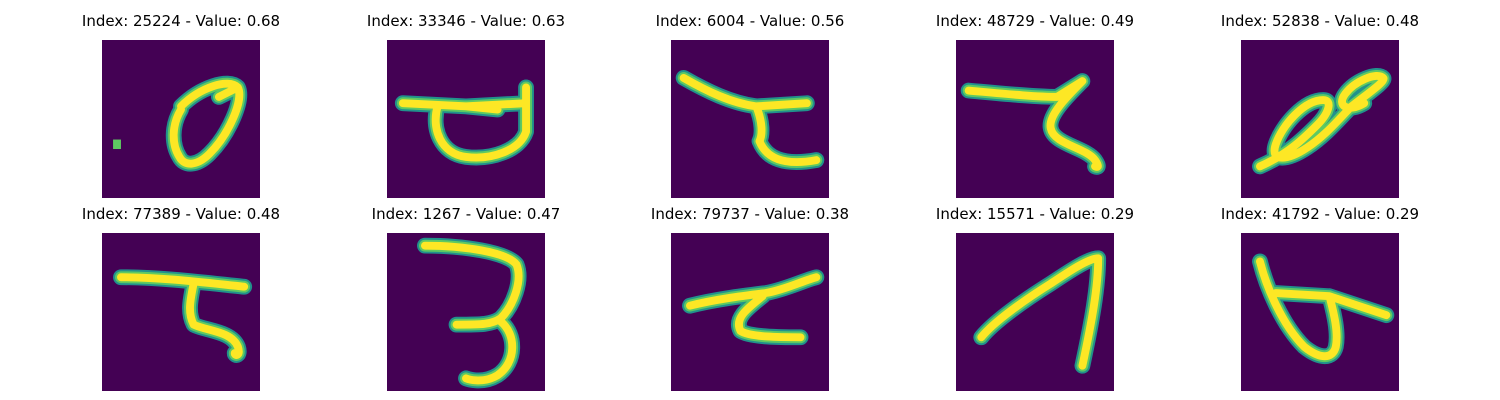 This screenshot has width=1500, height=400. Describe the element at coordinates (181, 214) in the screenshot. I see `sample-title-6: Index: 77389 - Value: 0.48` at that location.